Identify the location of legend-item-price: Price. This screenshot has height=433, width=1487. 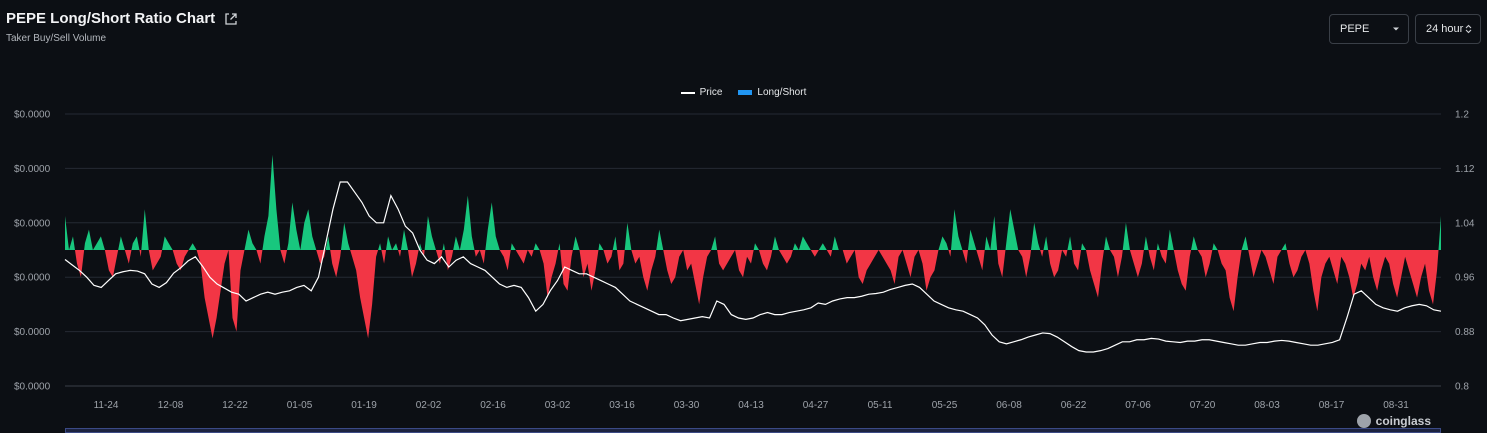
(701, 92).